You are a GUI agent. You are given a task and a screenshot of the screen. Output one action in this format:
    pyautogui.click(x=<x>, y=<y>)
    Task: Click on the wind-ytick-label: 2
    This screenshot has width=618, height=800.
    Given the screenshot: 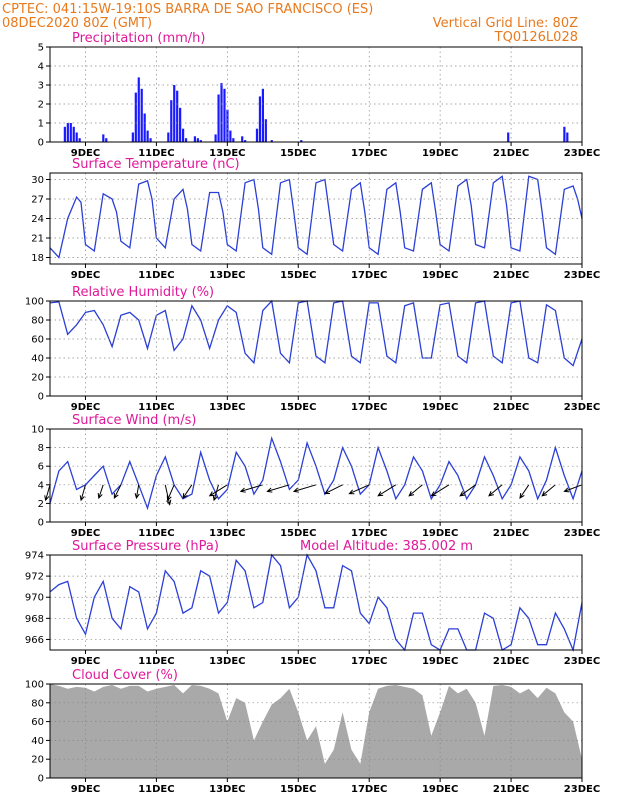 What is the action you would take?
    pyautogui.click(x=41, y=504)
    